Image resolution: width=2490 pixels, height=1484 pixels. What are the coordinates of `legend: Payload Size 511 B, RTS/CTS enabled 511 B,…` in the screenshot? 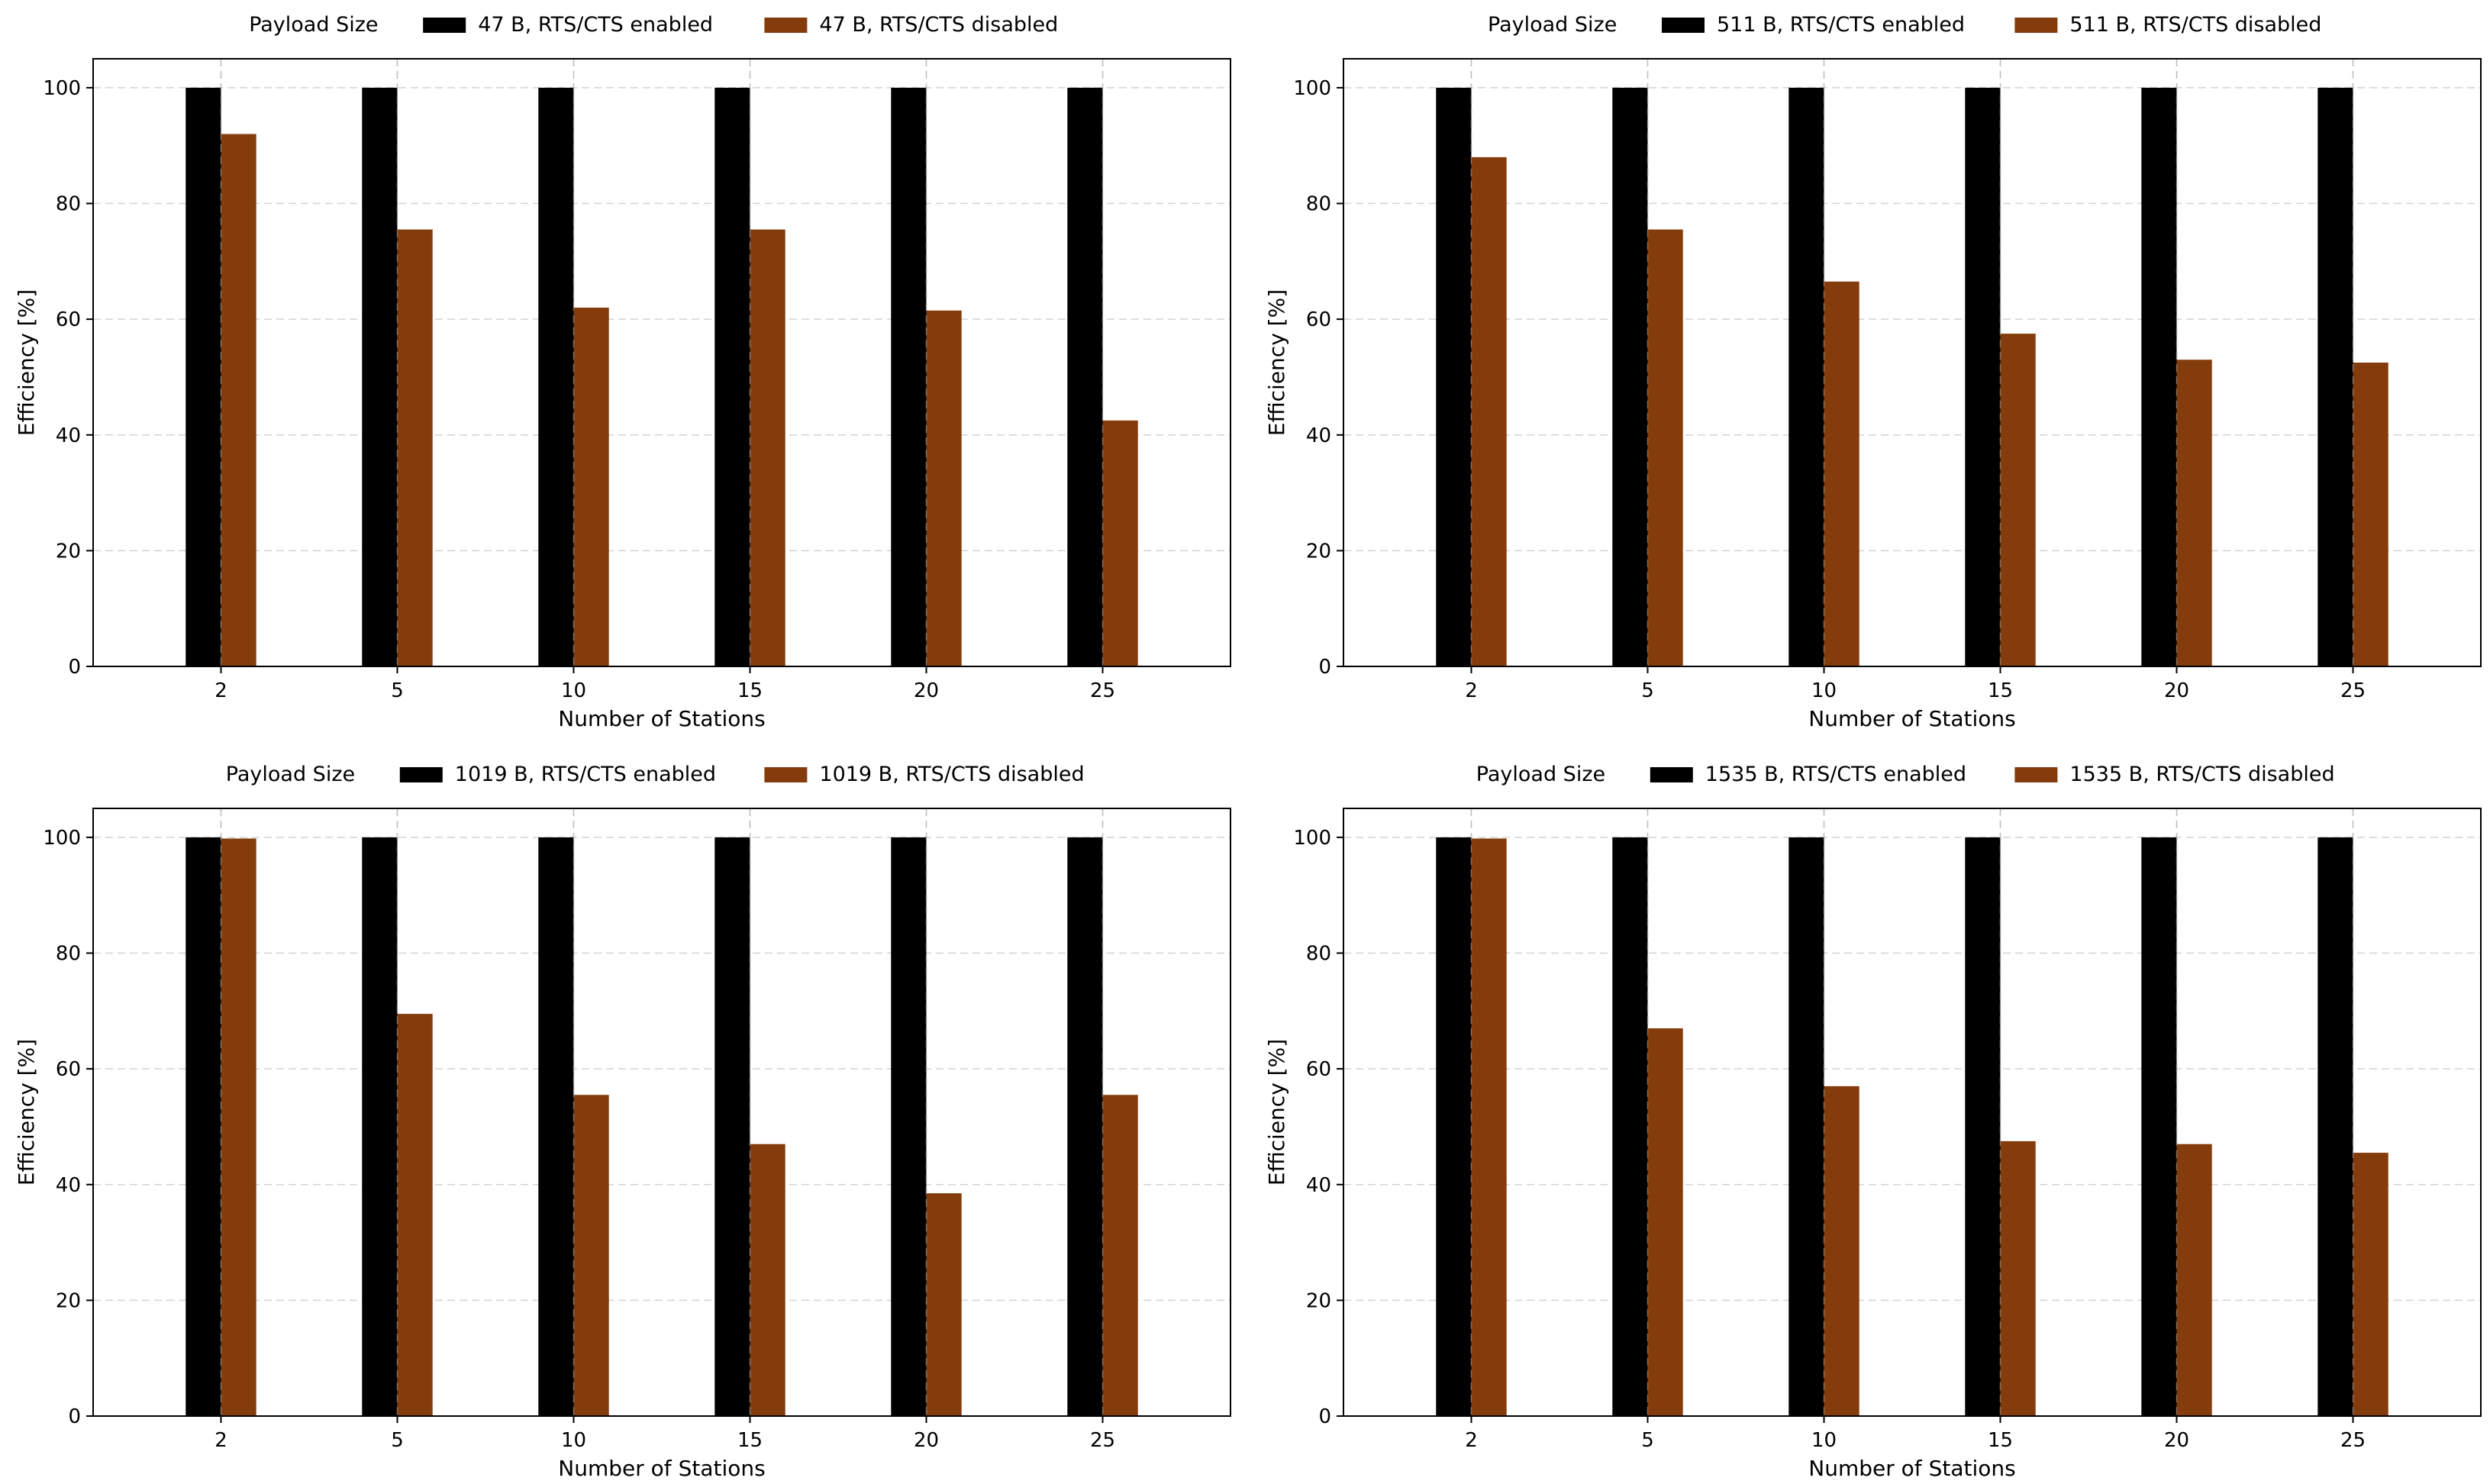 It's located at (1904, 25).